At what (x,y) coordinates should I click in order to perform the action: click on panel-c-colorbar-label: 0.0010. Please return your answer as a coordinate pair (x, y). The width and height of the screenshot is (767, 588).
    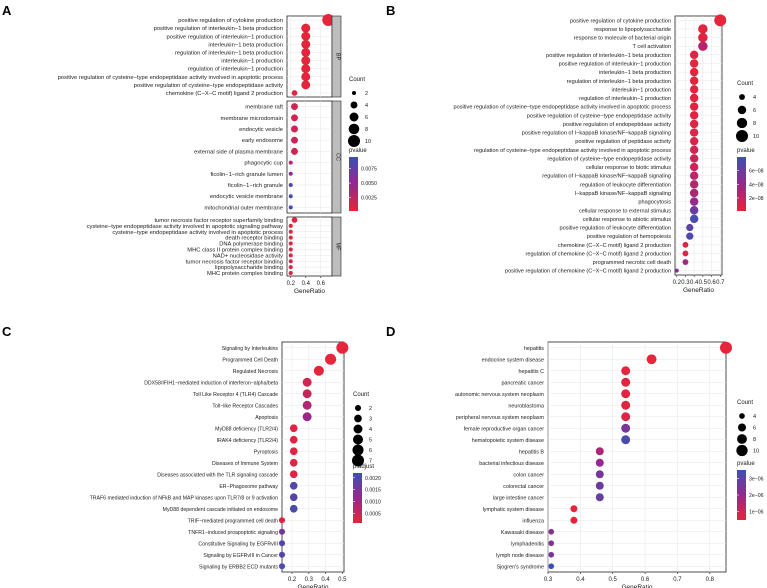
    Looking at the image, I should click on (373, 503).